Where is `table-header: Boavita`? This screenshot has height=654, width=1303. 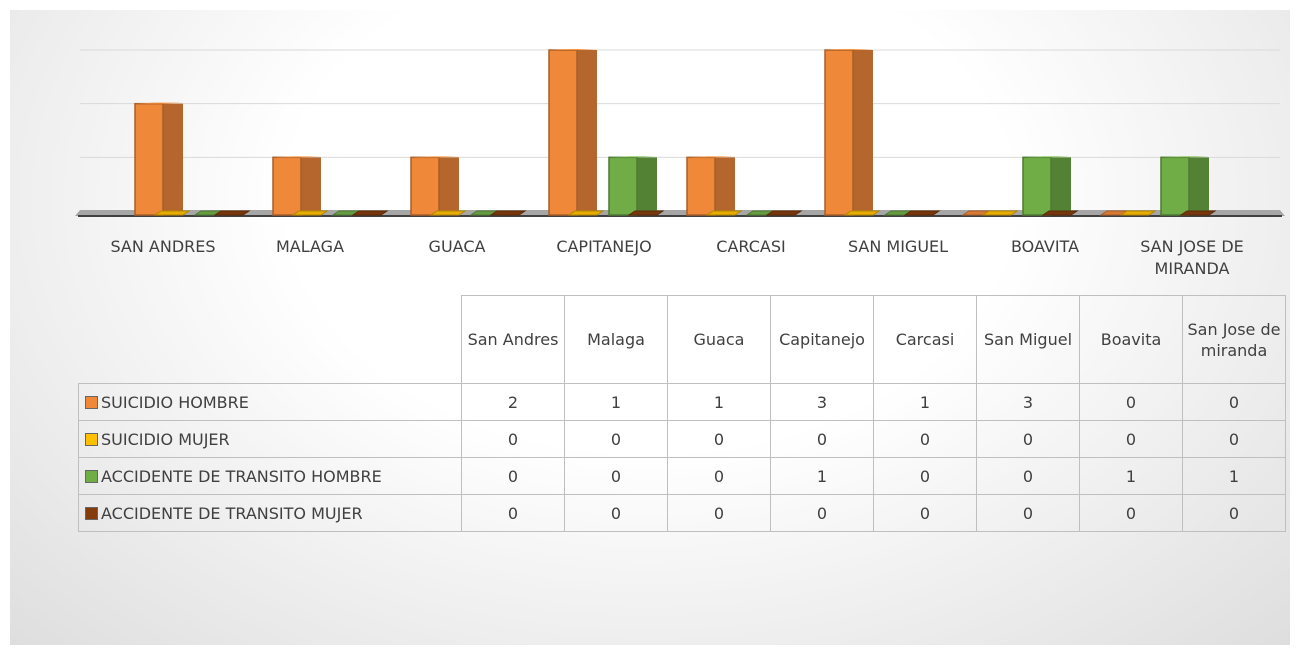
table-header: Boavita is located at coordinates (1131, 339).